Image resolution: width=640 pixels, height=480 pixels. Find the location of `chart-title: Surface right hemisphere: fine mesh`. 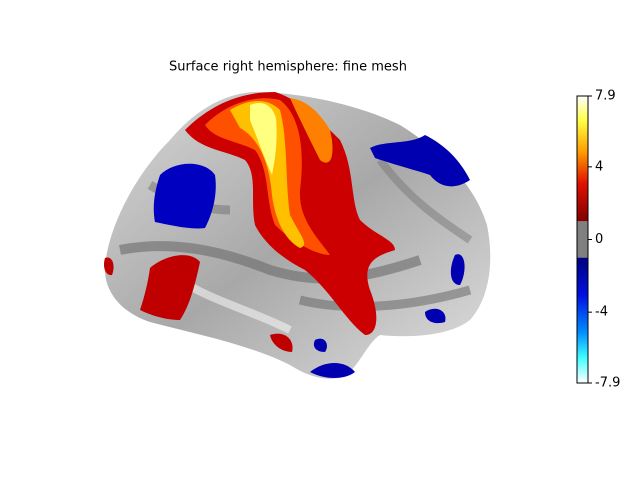

chart-title: Surface right hemisphere: fine mesh is located at coordinates (288, 67).